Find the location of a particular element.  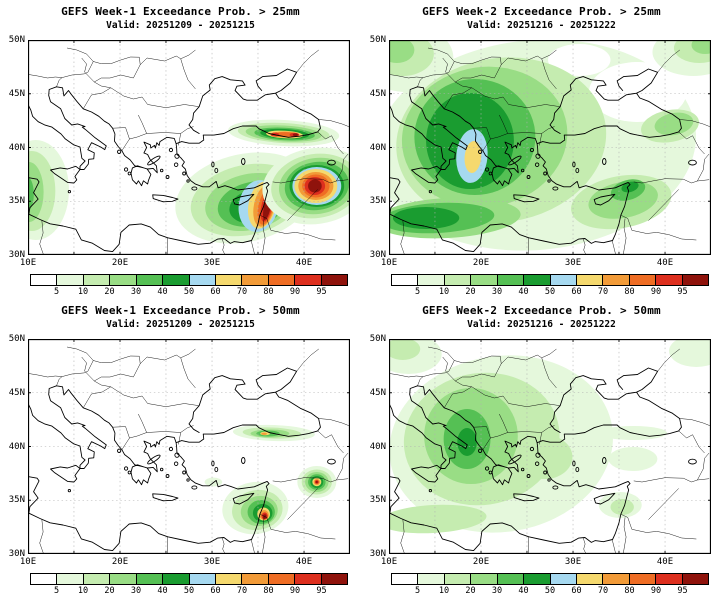

panel-title: GEFS Week-2 Exceedance Prob. > 50mm is located at coordinates (541, 310).